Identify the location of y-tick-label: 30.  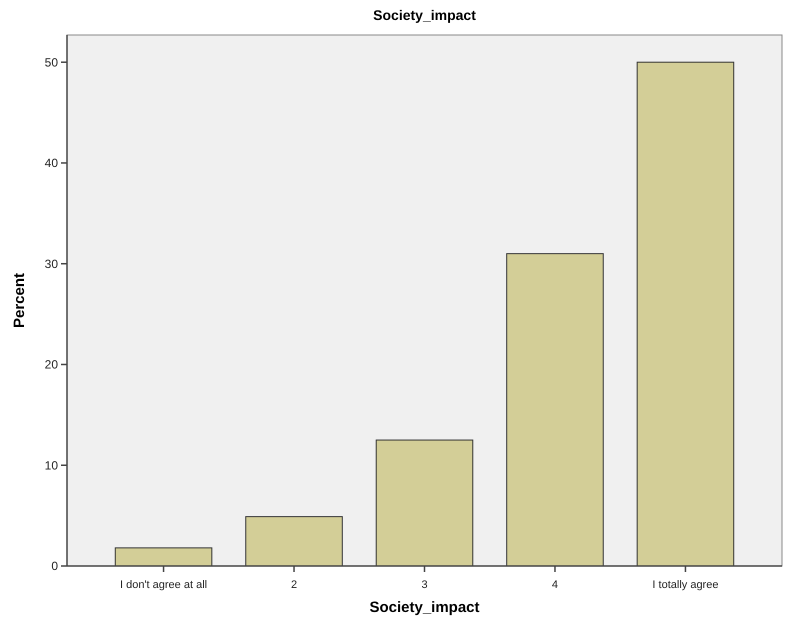
(51, 263).